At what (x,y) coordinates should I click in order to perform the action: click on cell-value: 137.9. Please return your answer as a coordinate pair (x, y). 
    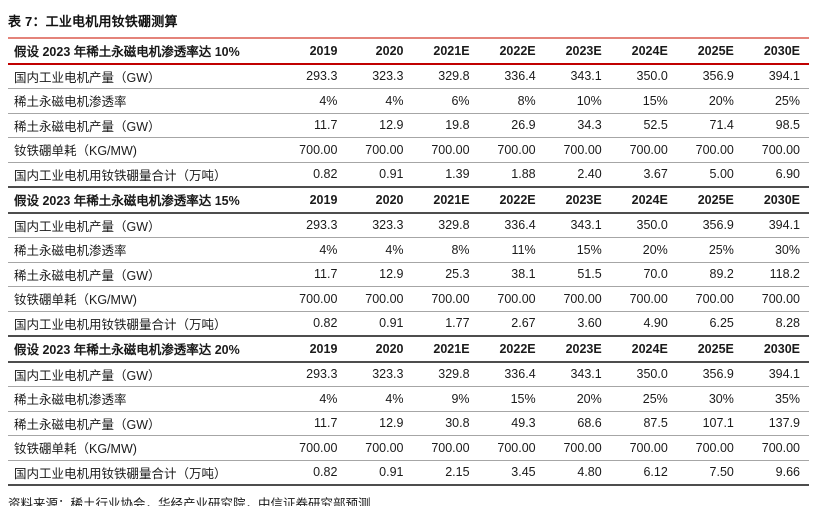
    Looking at the image, I should click on (775, 423).